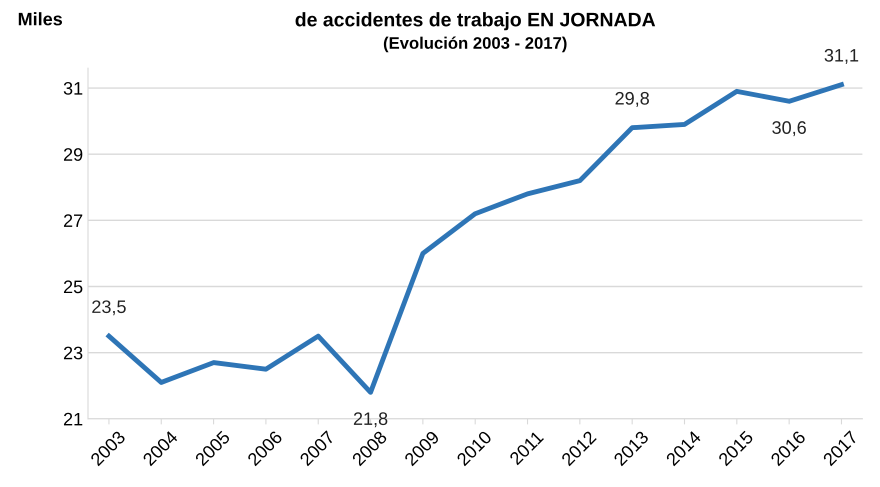 Image resolution: width=880 pixels, height=487 pixels. I want to click on y-tick-label: 23, so click(73, 353).